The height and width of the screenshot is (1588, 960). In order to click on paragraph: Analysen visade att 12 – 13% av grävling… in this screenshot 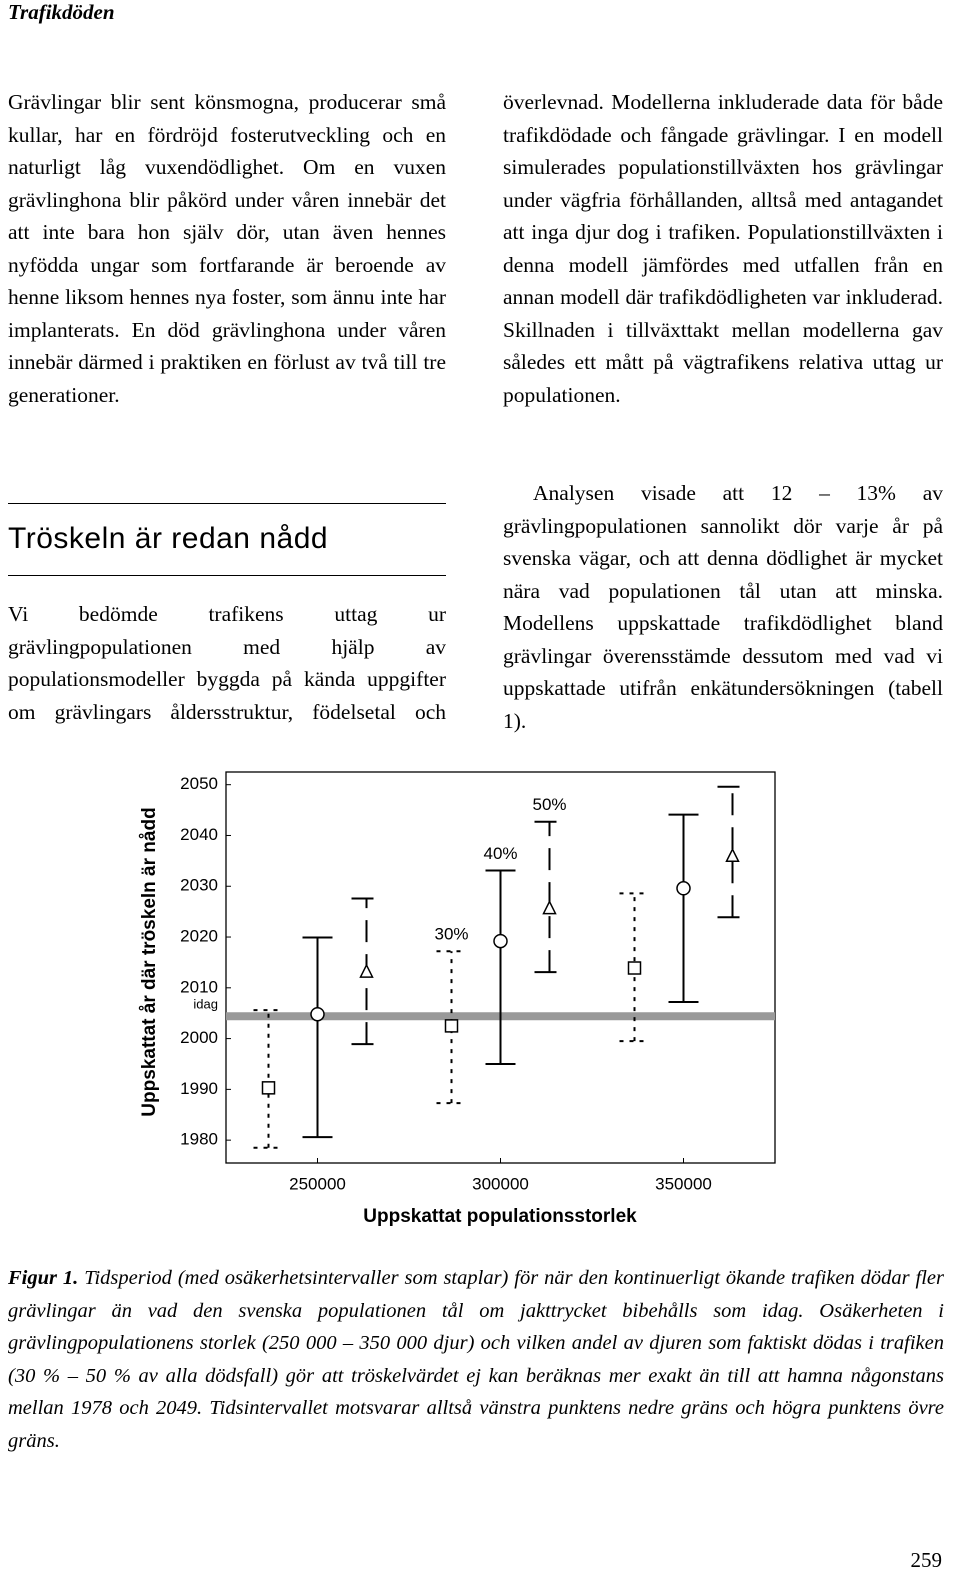, I will do `click(723, 607)`.